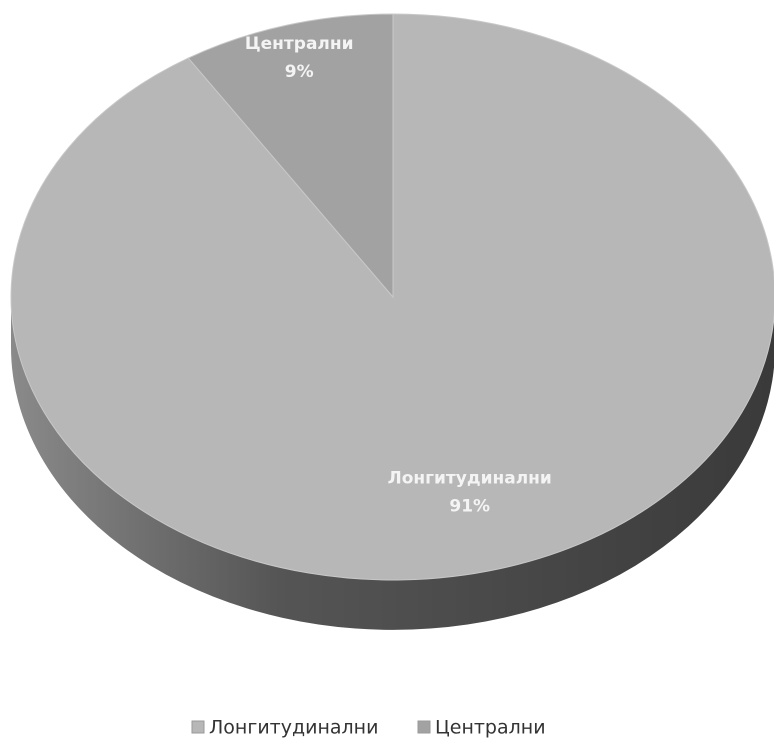 Image resolution: width=774 pixels, height=745 pixels. I want to click on pie-slice, so click(290, 156).